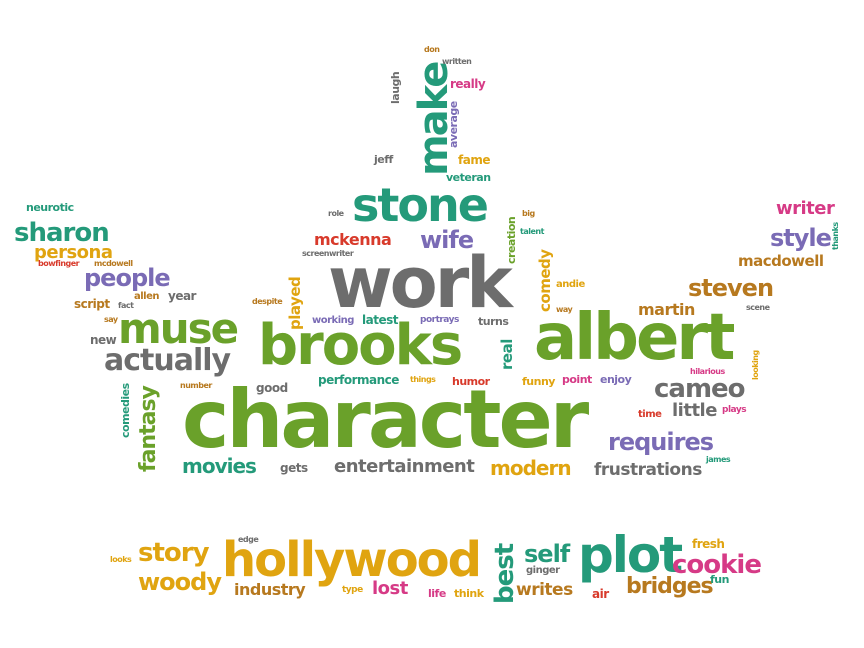 The image size is (864, 648). Describe the element at coordinates (295, 303) in the screenshot. I see `word-played: played` at that location.